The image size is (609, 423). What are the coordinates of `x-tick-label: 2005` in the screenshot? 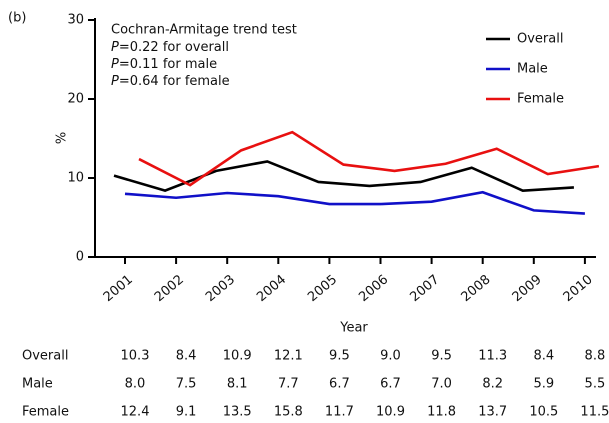 It's located at (322, 288).